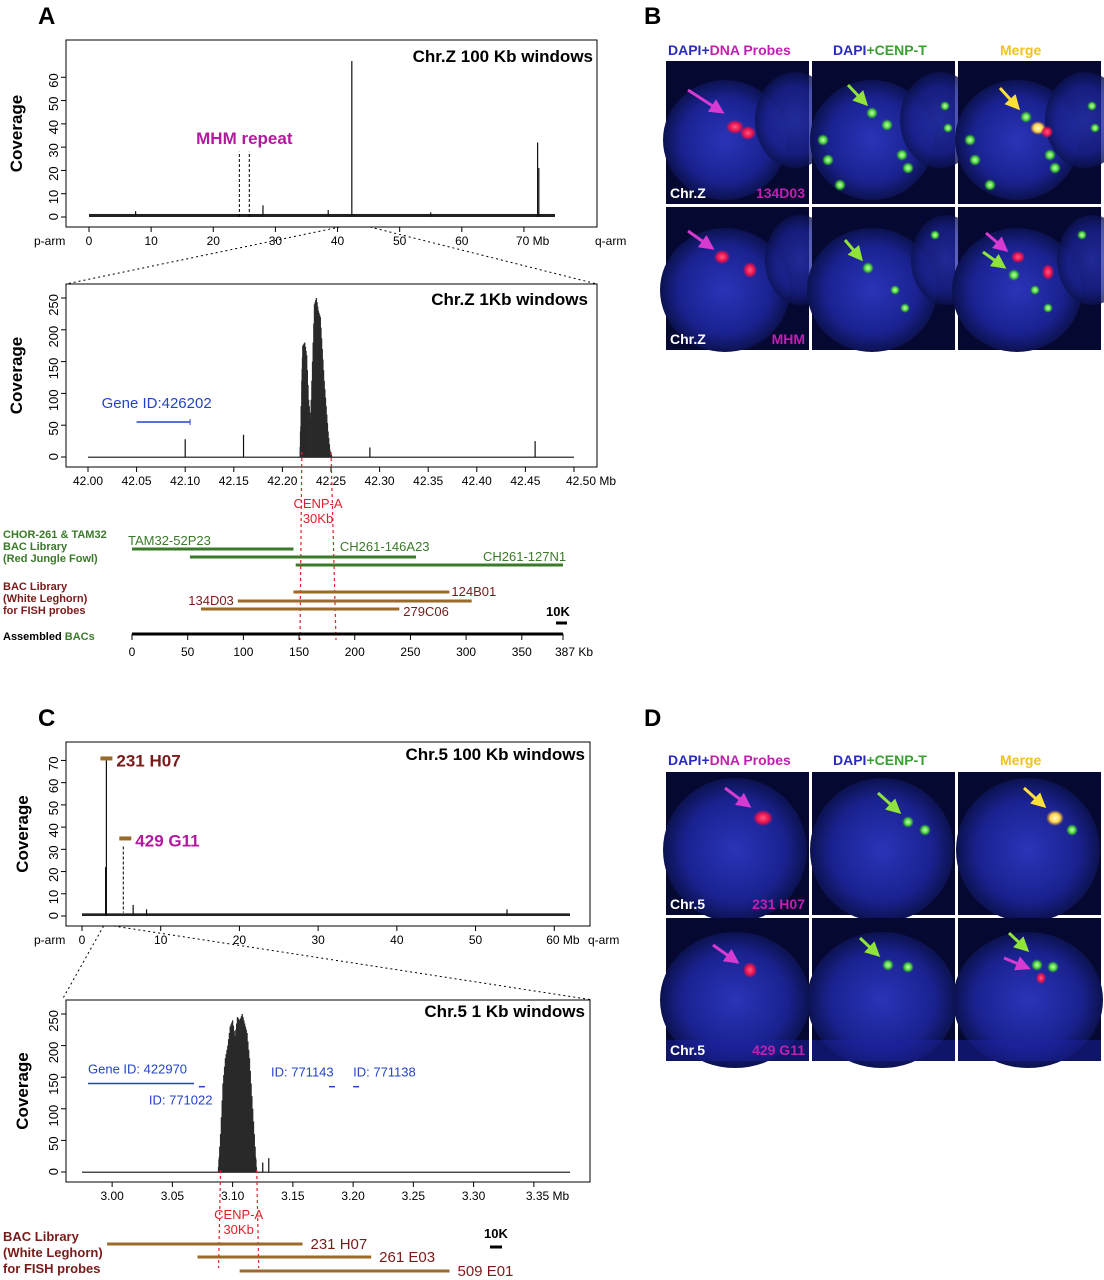 The image size is (1104, 1280). Describe the element at coordinates (384, 1072) in the screenshot. I see `gene-label: ID: 771138` at that location.